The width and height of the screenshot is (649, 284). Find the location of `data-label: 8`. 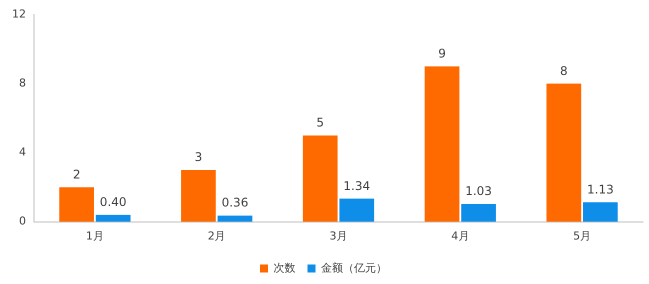

data-label: 8 is located at coordinates (564, 71).